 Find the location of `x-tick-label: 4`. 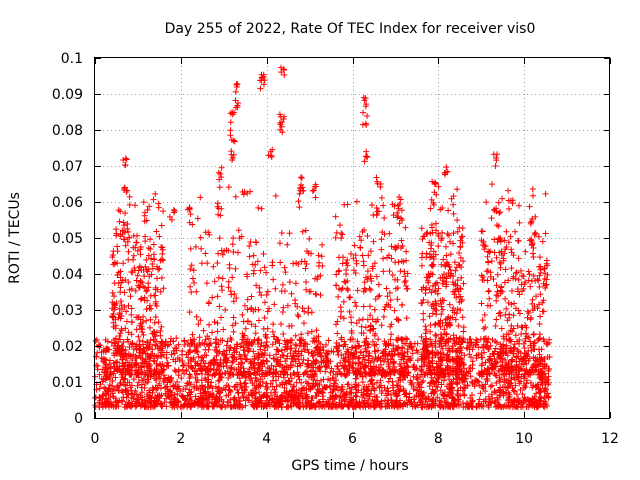

x-tick-label: 4 is located at coordinates (266, 439).